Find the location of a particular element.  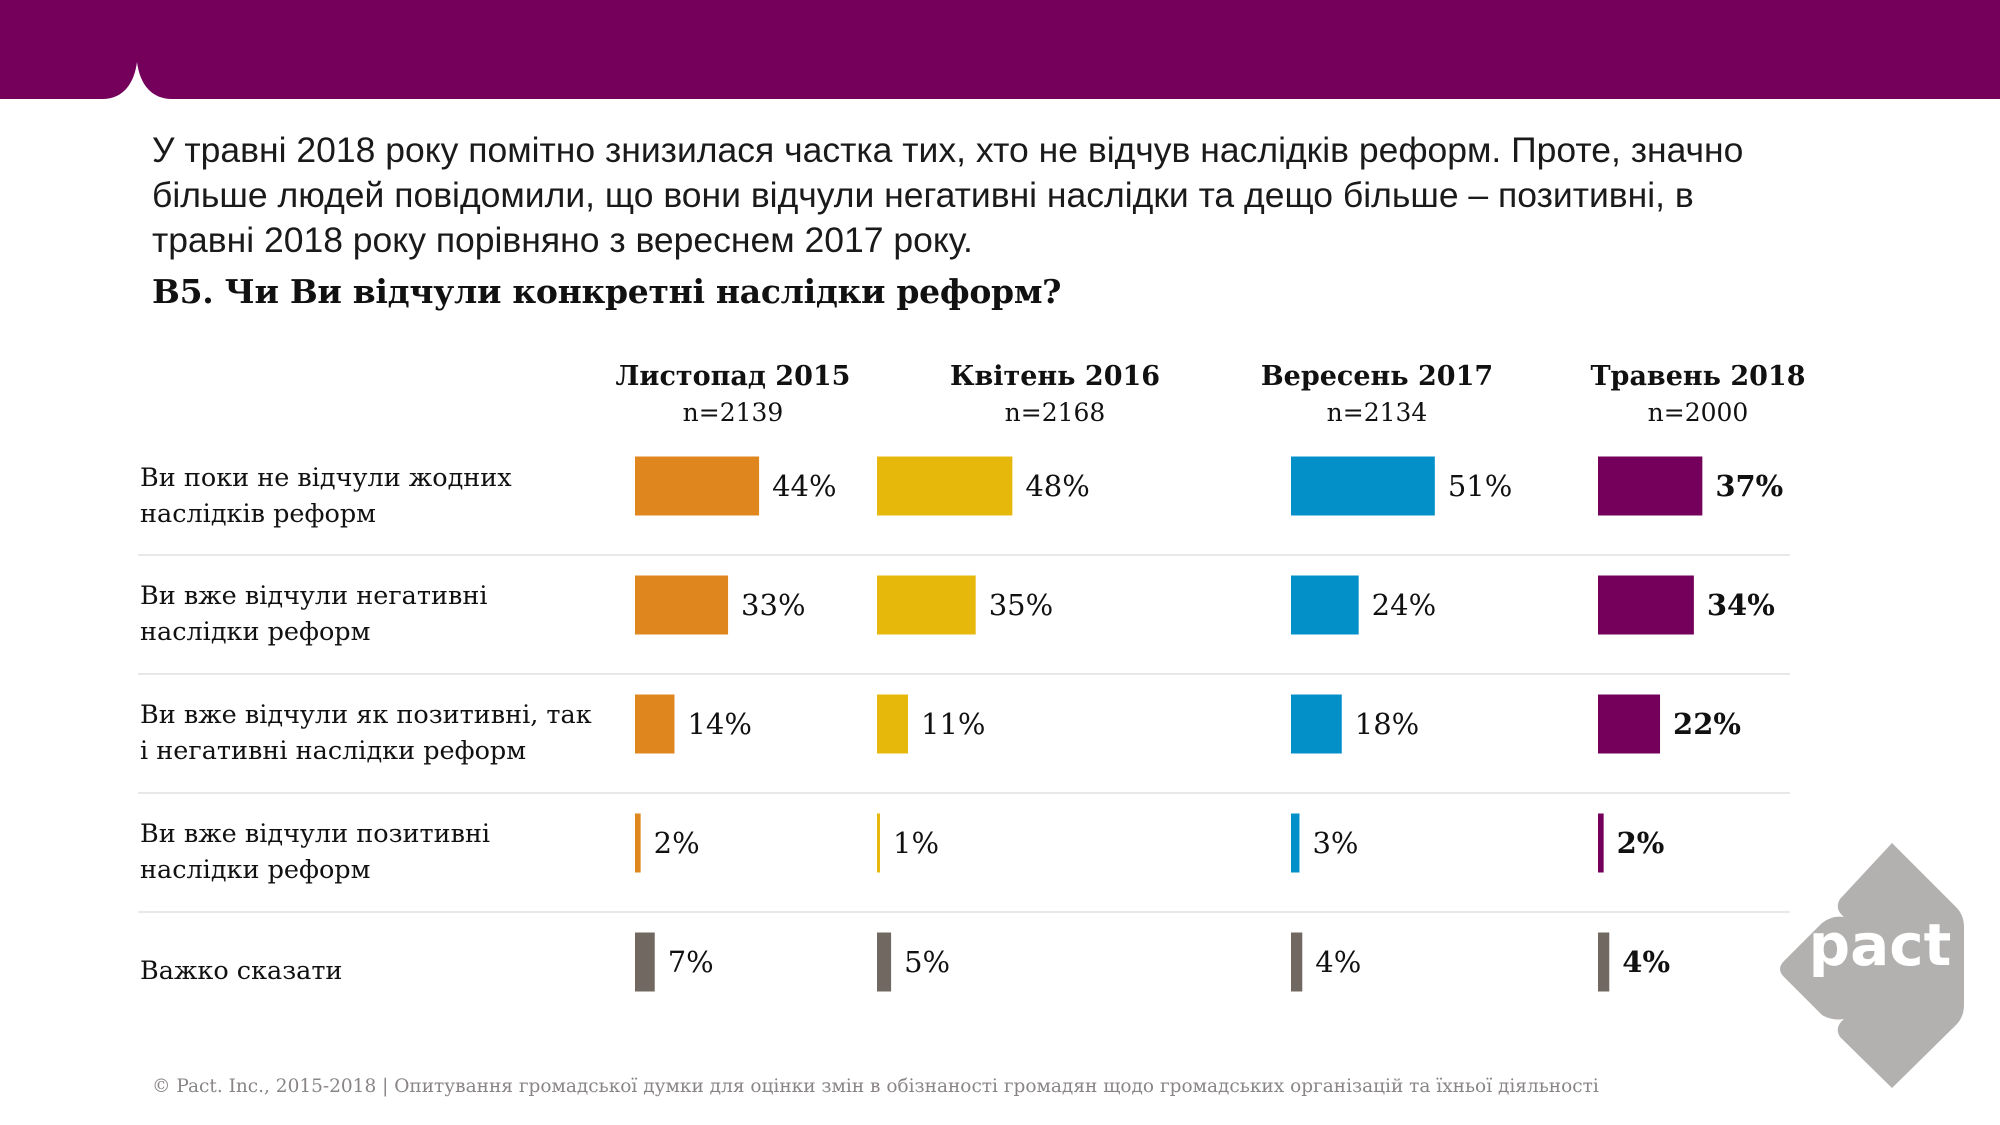

header-band-shape is located at coordinates (1000, 49).